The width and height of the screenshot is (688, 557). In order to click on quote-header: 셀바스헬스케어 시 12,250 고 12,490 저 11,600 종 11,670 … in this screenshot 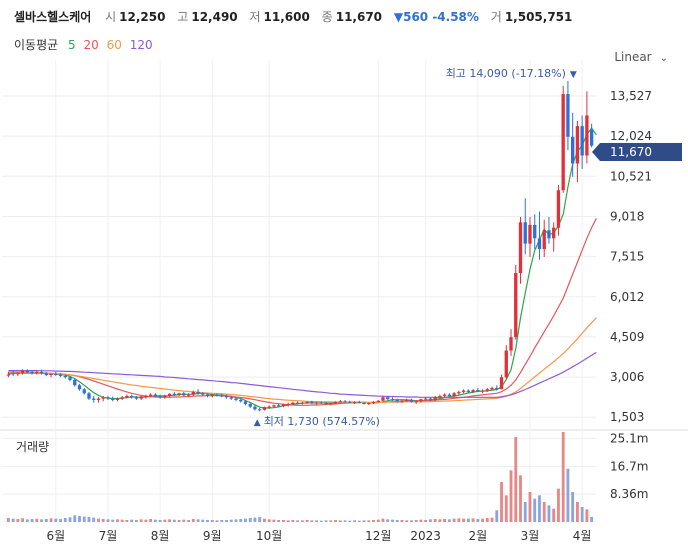, I will do `click(297, 16)`.